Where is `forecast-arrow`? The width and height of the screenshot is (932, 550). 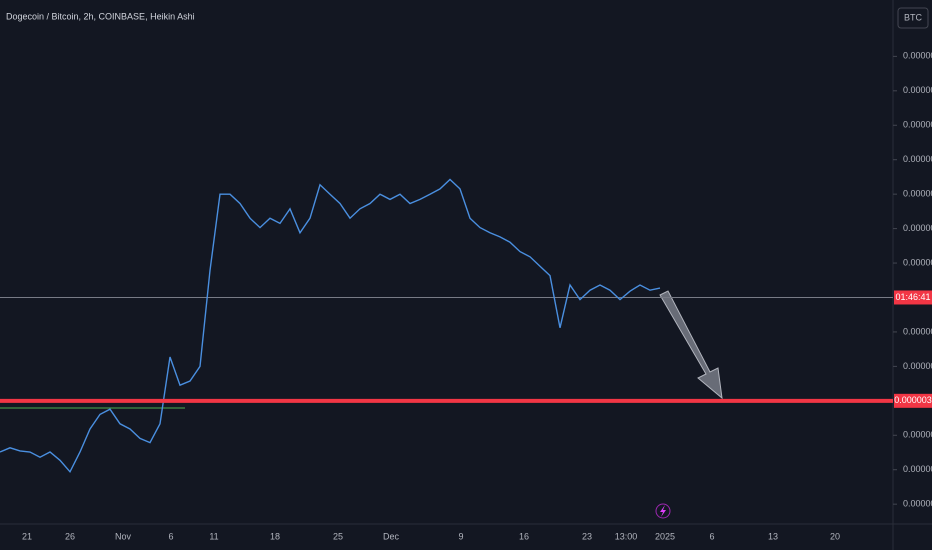 forecast-arrow is located at coordinates (691, 345).